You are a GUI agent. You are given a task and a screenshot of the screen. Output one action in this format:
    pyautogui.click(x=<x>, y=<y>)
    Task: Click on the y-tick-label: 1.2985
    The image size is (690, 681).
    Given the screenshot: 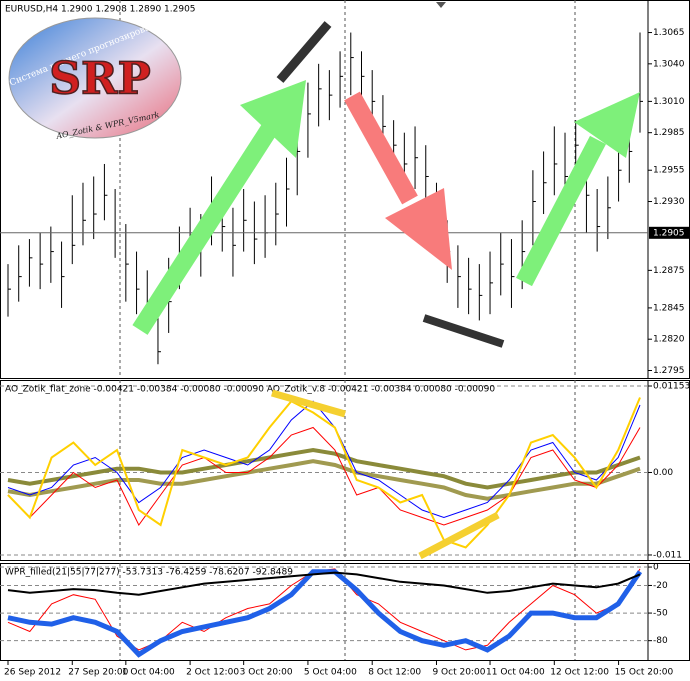 What is the action you would take?
    pyautogui.click(x=669, y=133)
    